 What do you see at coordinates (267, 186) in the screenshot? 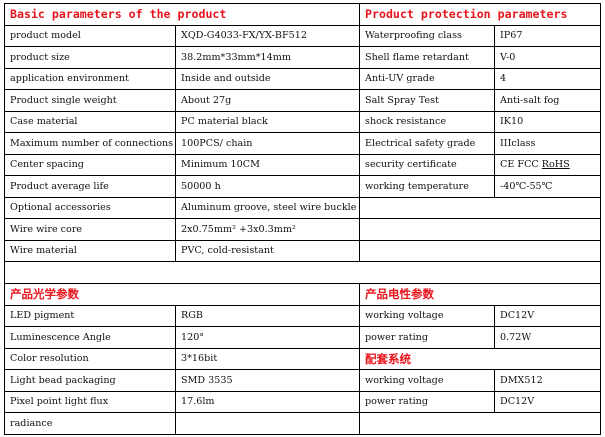
I see `basic-value: 50000 h` at bounding box center [267, 186].